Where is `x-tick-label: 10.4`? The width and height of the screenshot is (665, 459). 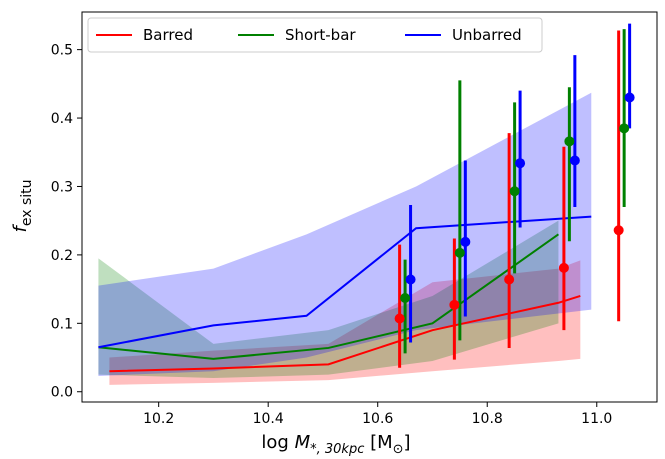
x-tick-label: 10.4 is located at coordinates (268, 419).